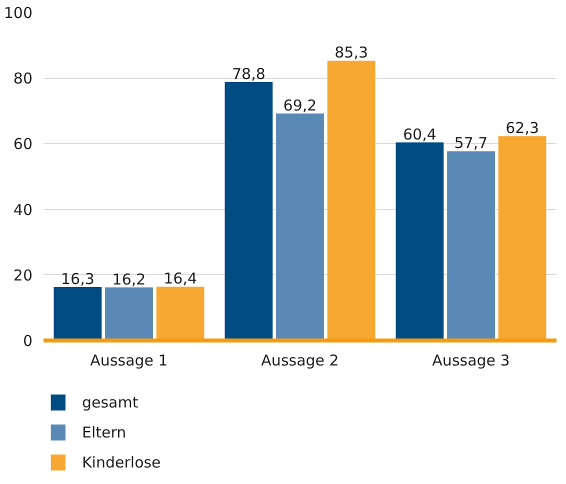 Image resolution: width=566 pixels, height=484 pixels. What do you see at coordinates (523, 128) in the screenshot?
I see `data-label: 62,3` at bounding box center [523, 128].